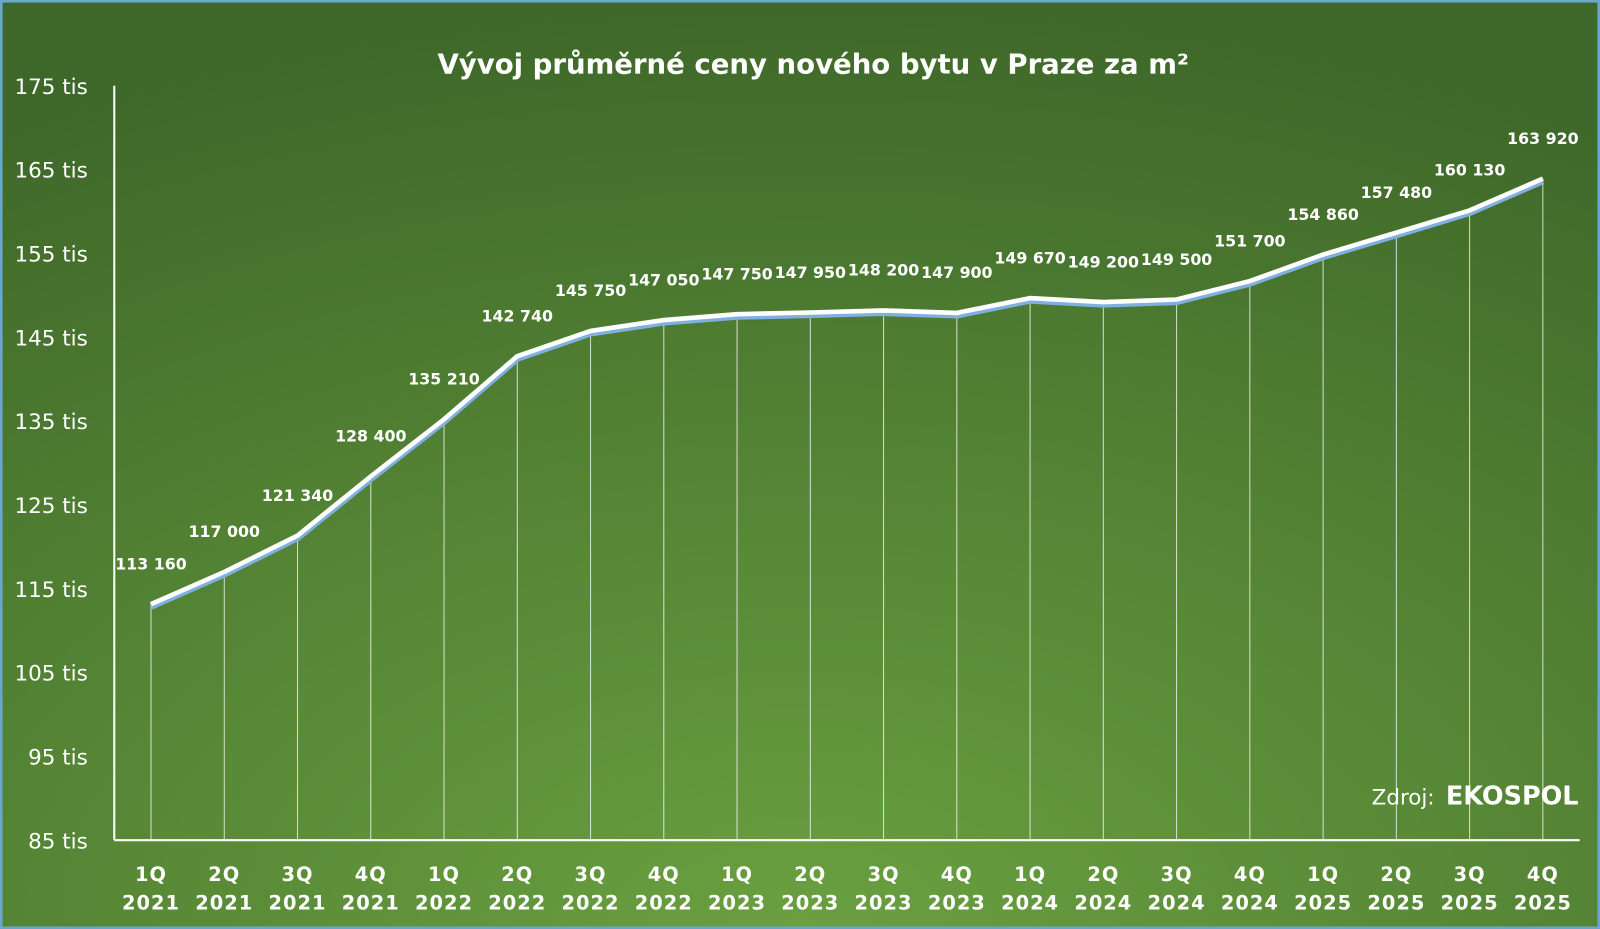 This screenshot has width=1600, height=929. What do you see at coordinates (1103, 261) in the screenshot?
I see `data-label: 149 200` at bounding box center [1103, 261].